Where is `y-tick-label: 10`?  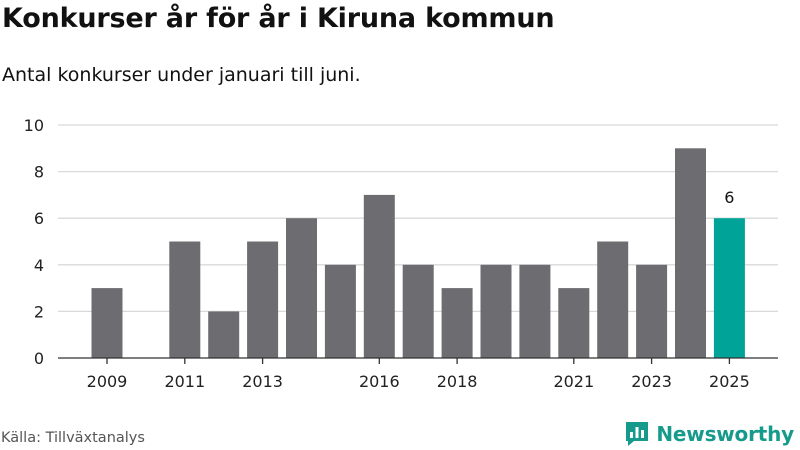
y-tick-label: 10 is located at coordinates (34, 125).